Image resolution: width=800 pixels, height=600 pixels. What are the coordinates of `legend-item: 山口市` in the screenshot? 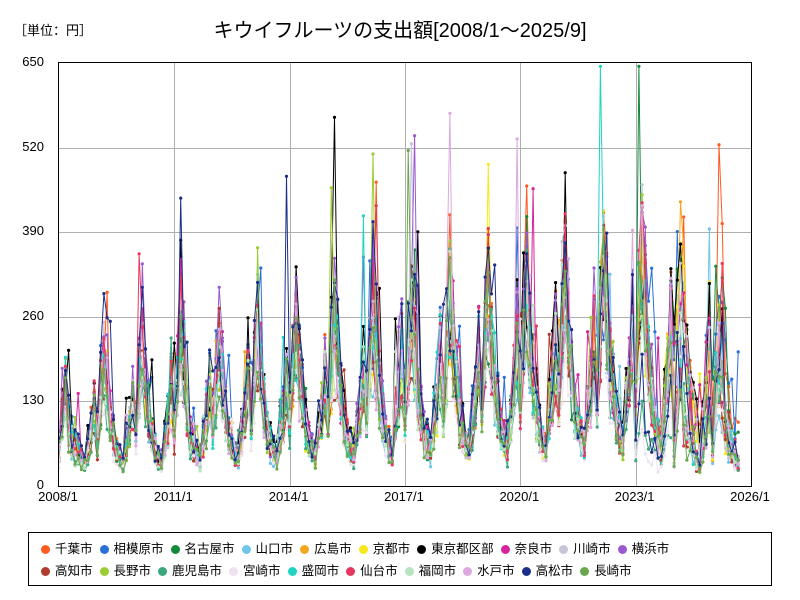 It's located at (266, 549).